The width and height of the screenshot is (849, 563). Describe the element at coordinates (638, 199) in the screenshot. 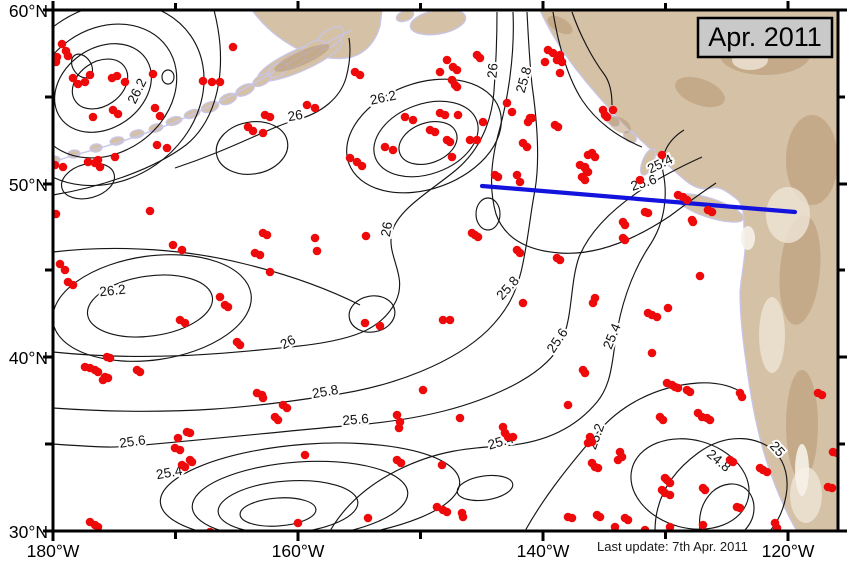

I see `section-line-p` at that location.